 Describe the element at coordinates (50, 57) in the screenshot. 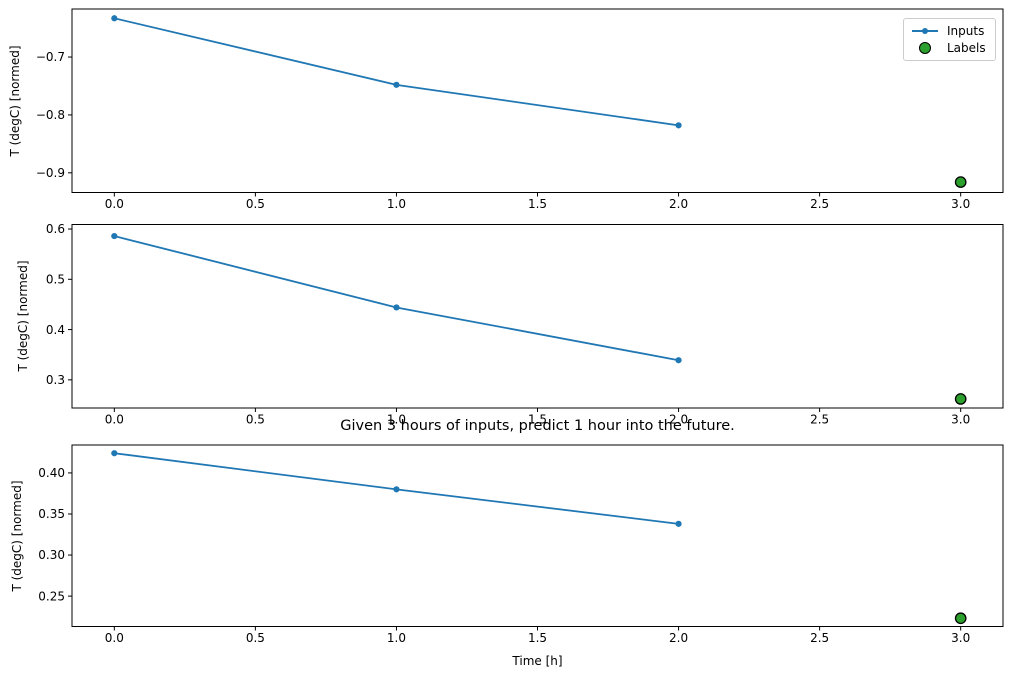

I see `y-tick-label: −0.7` at that location.